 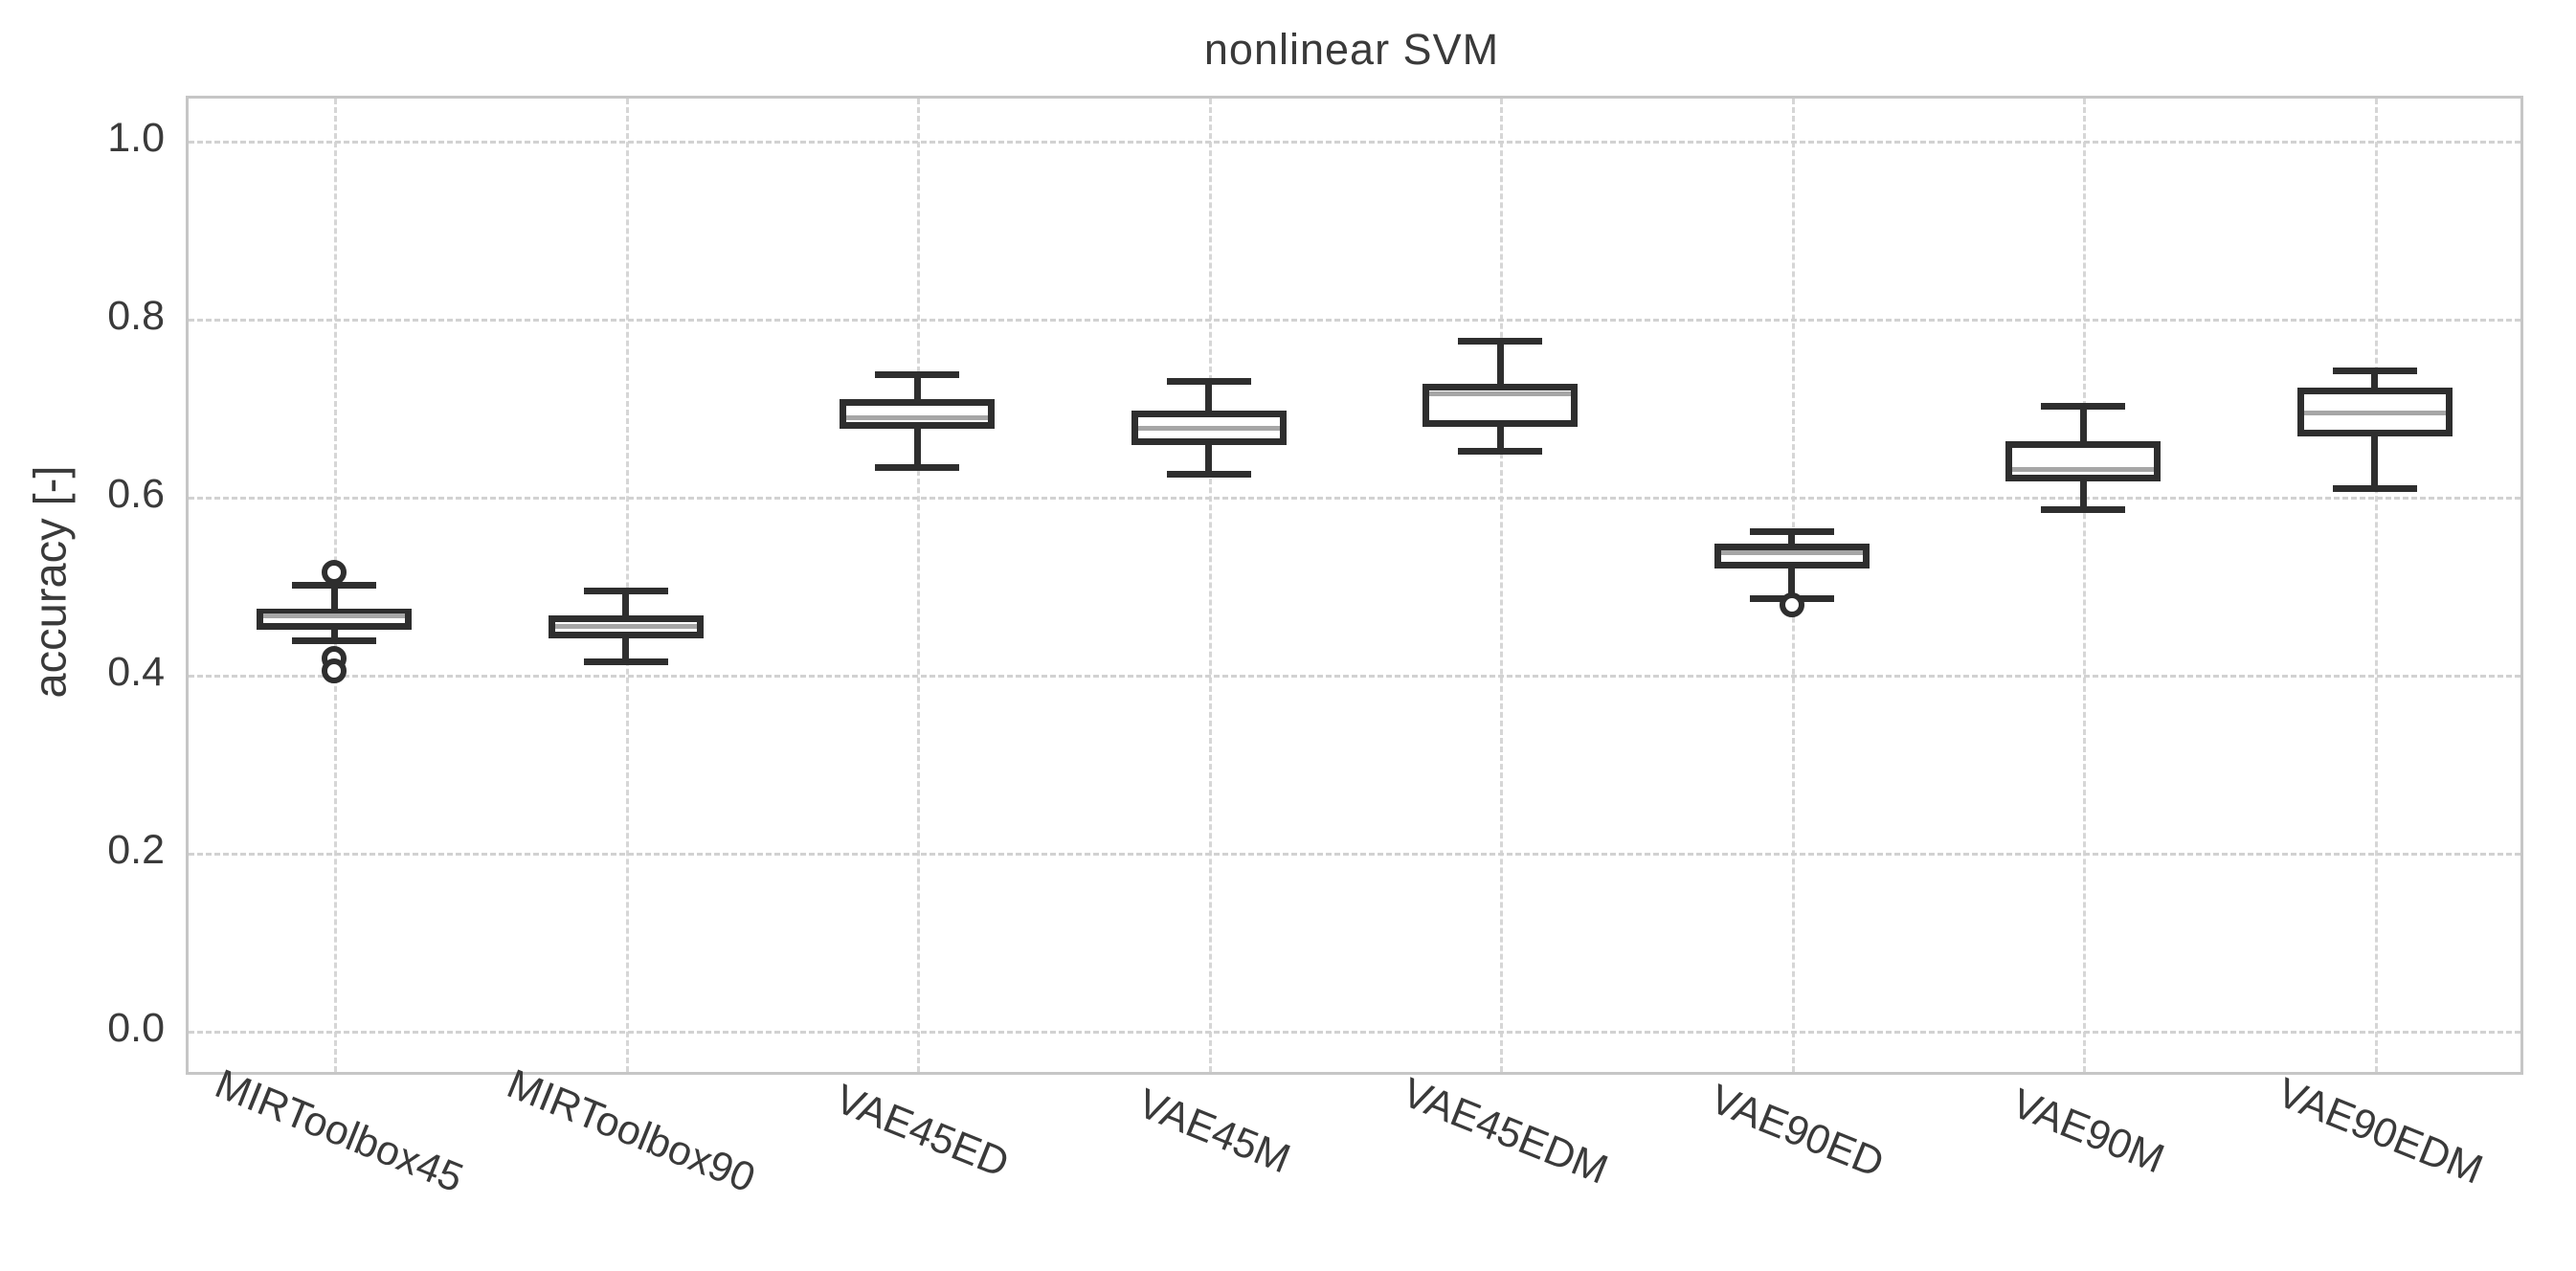 What do you see at coordinates (136, 672) in the screenshot?
I see `y-tick-label: 0.4` at bounding box center [136, 672].